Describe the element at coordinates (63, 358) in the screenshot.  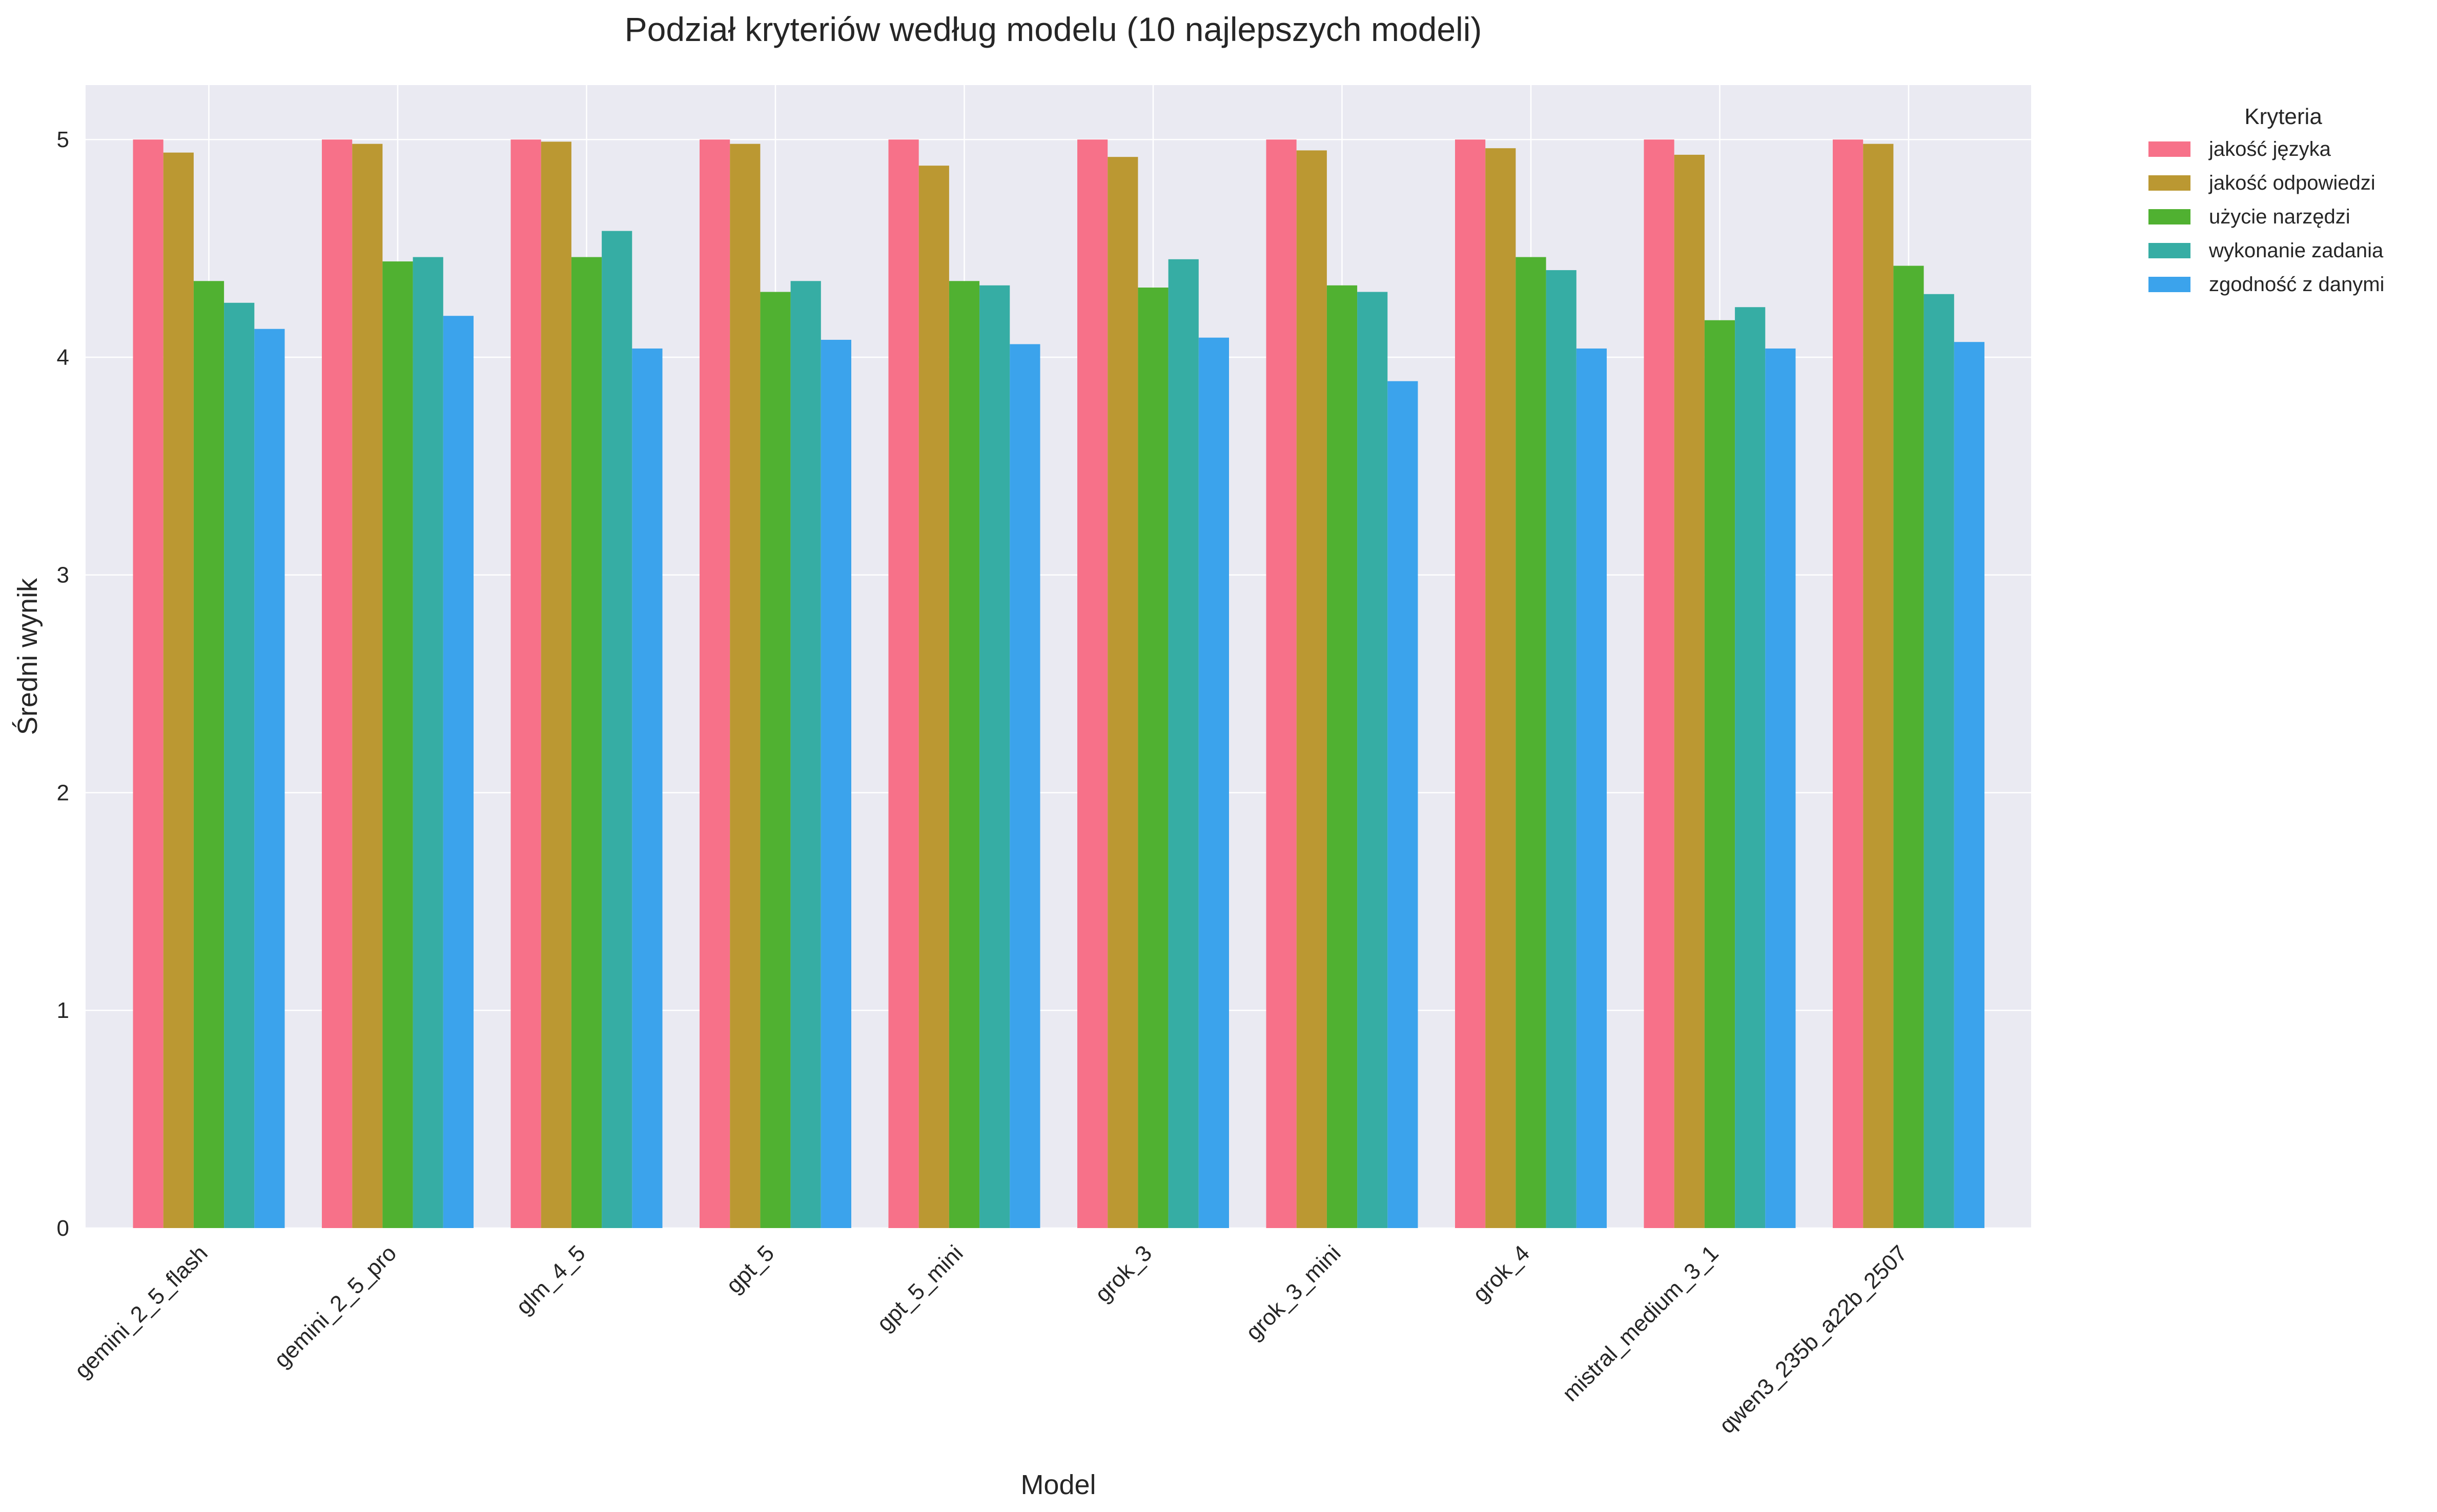
I see `y-tick-label: 4` at that location.